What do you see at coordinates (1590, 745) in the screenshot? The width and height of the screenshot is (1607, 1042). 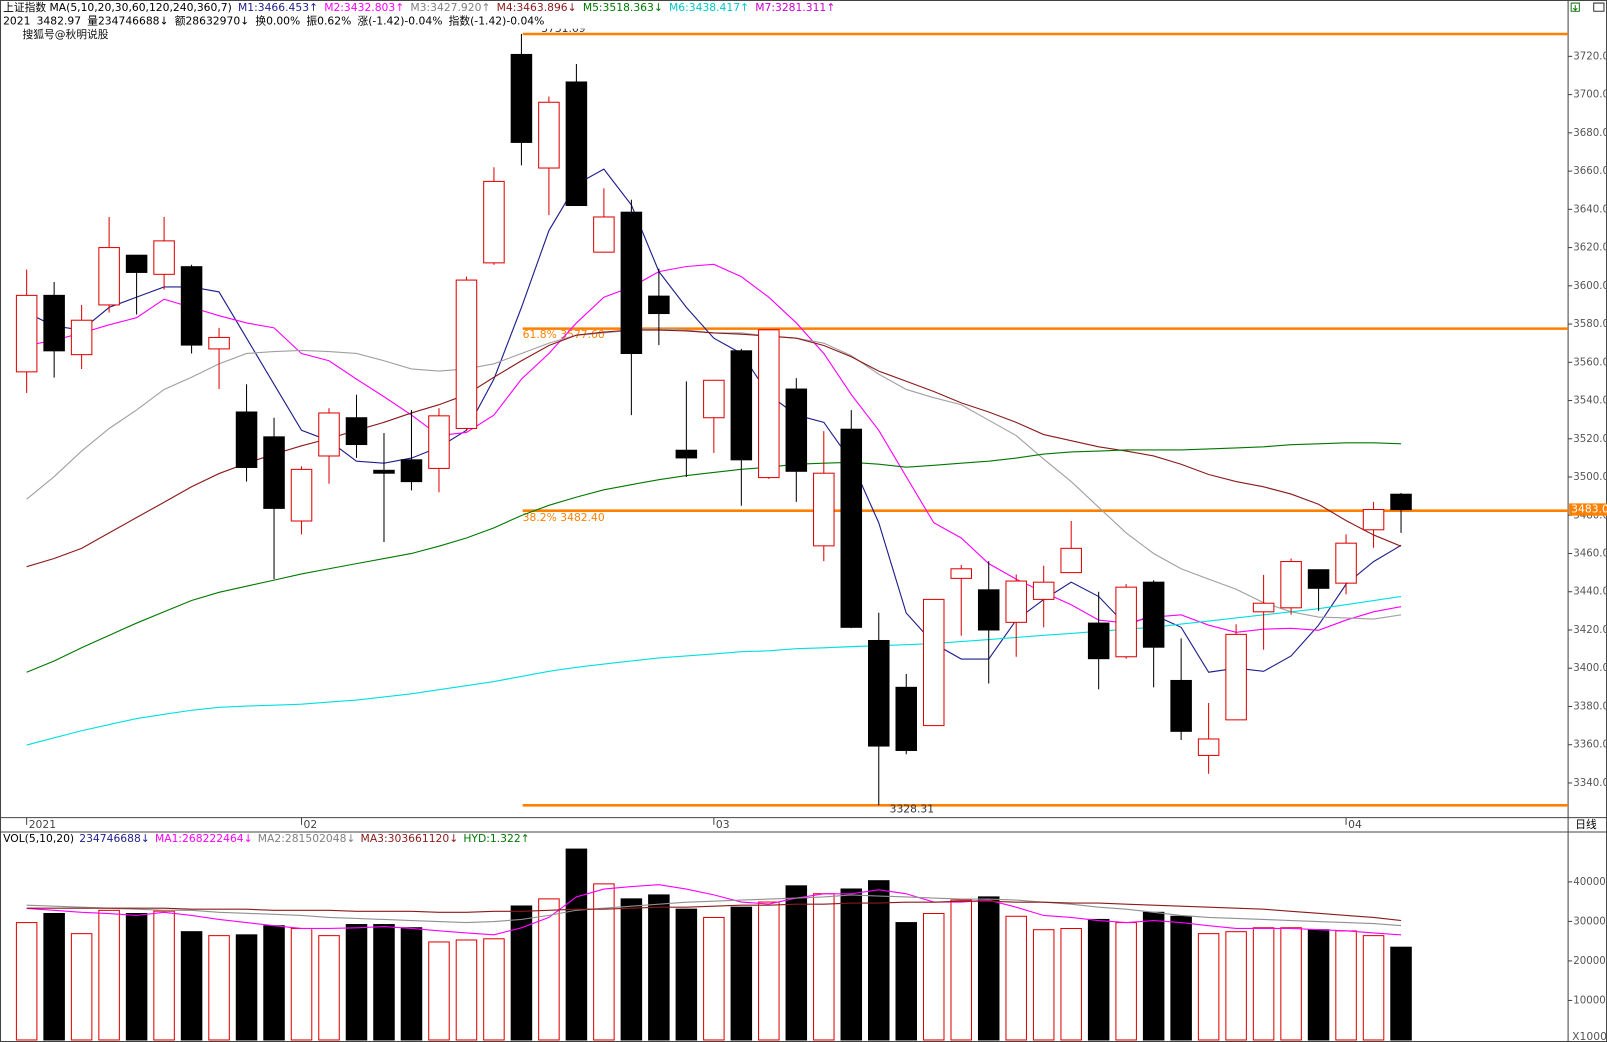 I see `y-tick-label: 3360.00` at bounding box center [1590, 745].